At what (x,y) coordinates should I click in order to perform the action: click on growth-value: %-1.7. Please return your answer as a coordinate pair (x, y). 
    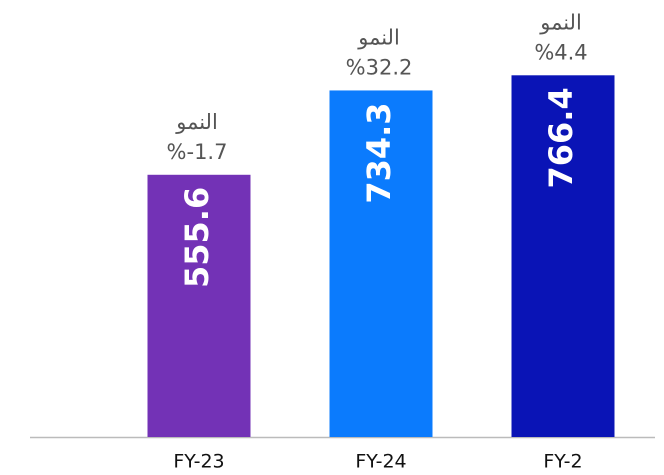
    Looking at the image, I should click on (197, 152).